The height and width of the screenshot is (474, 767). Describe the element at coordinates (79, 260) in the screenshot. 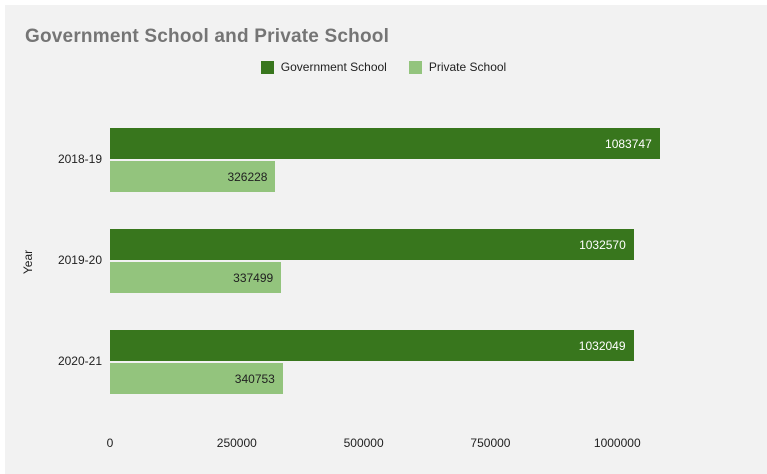

I see `category-label: 2019-20` at that location.